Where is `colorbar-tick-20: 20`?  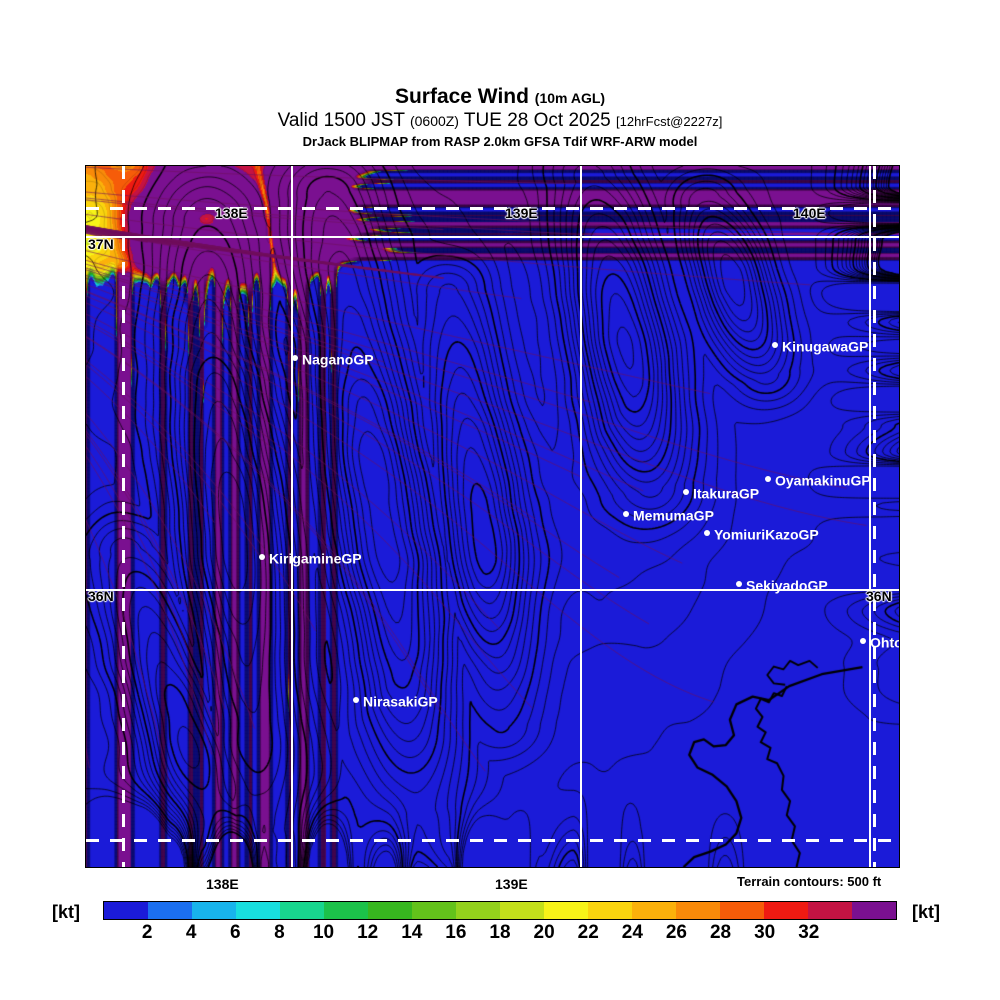
colorbar-tick-20: 20 is located at coordinates (544, 932).